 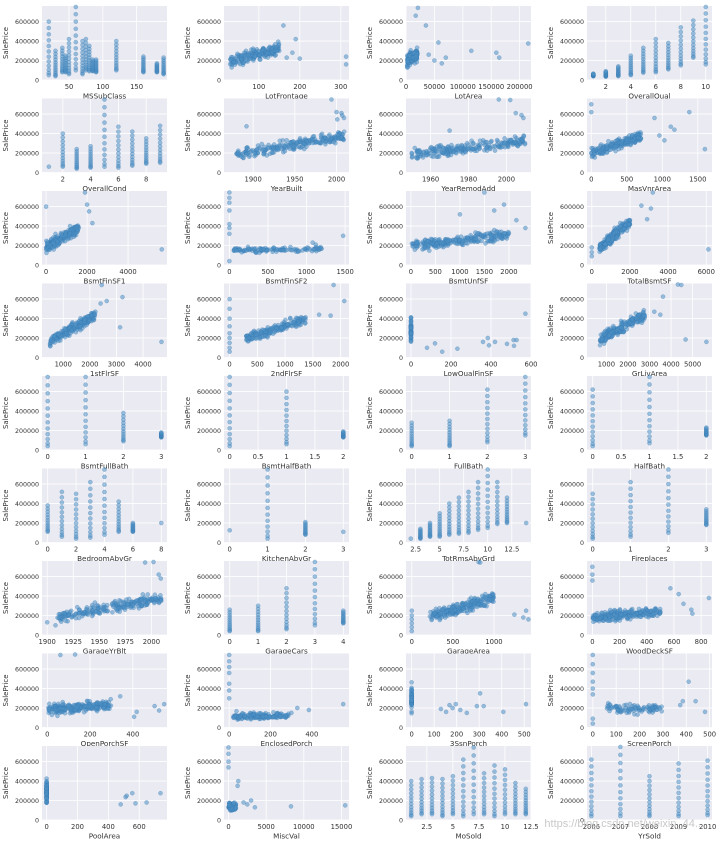 I want to click on y-tick-label: 200000, so click(x=572, y=431).